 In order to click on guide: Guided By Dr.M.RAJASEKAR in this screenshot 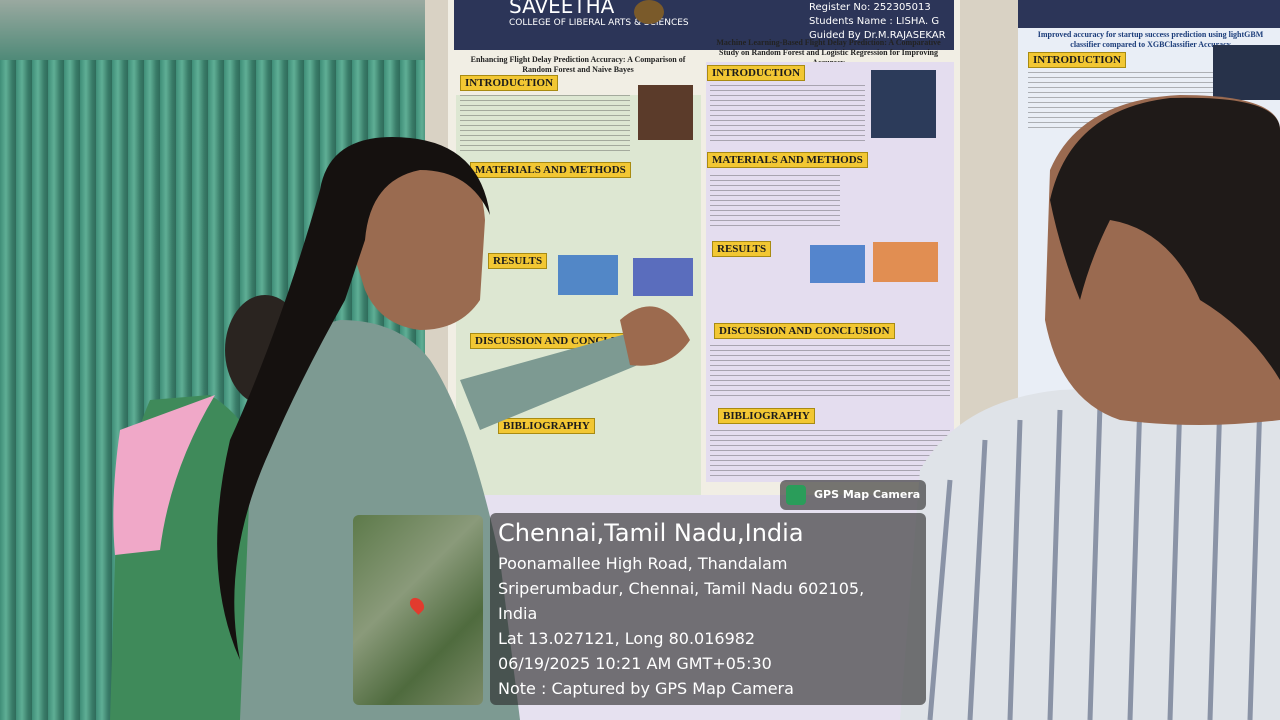, I will do `click(877, 35)`.